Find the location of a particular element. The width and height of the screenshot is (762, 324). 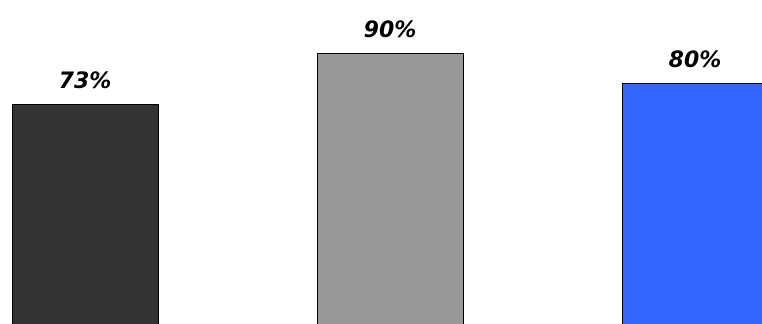

value-label: 80% is located at coordinates (695, 60).